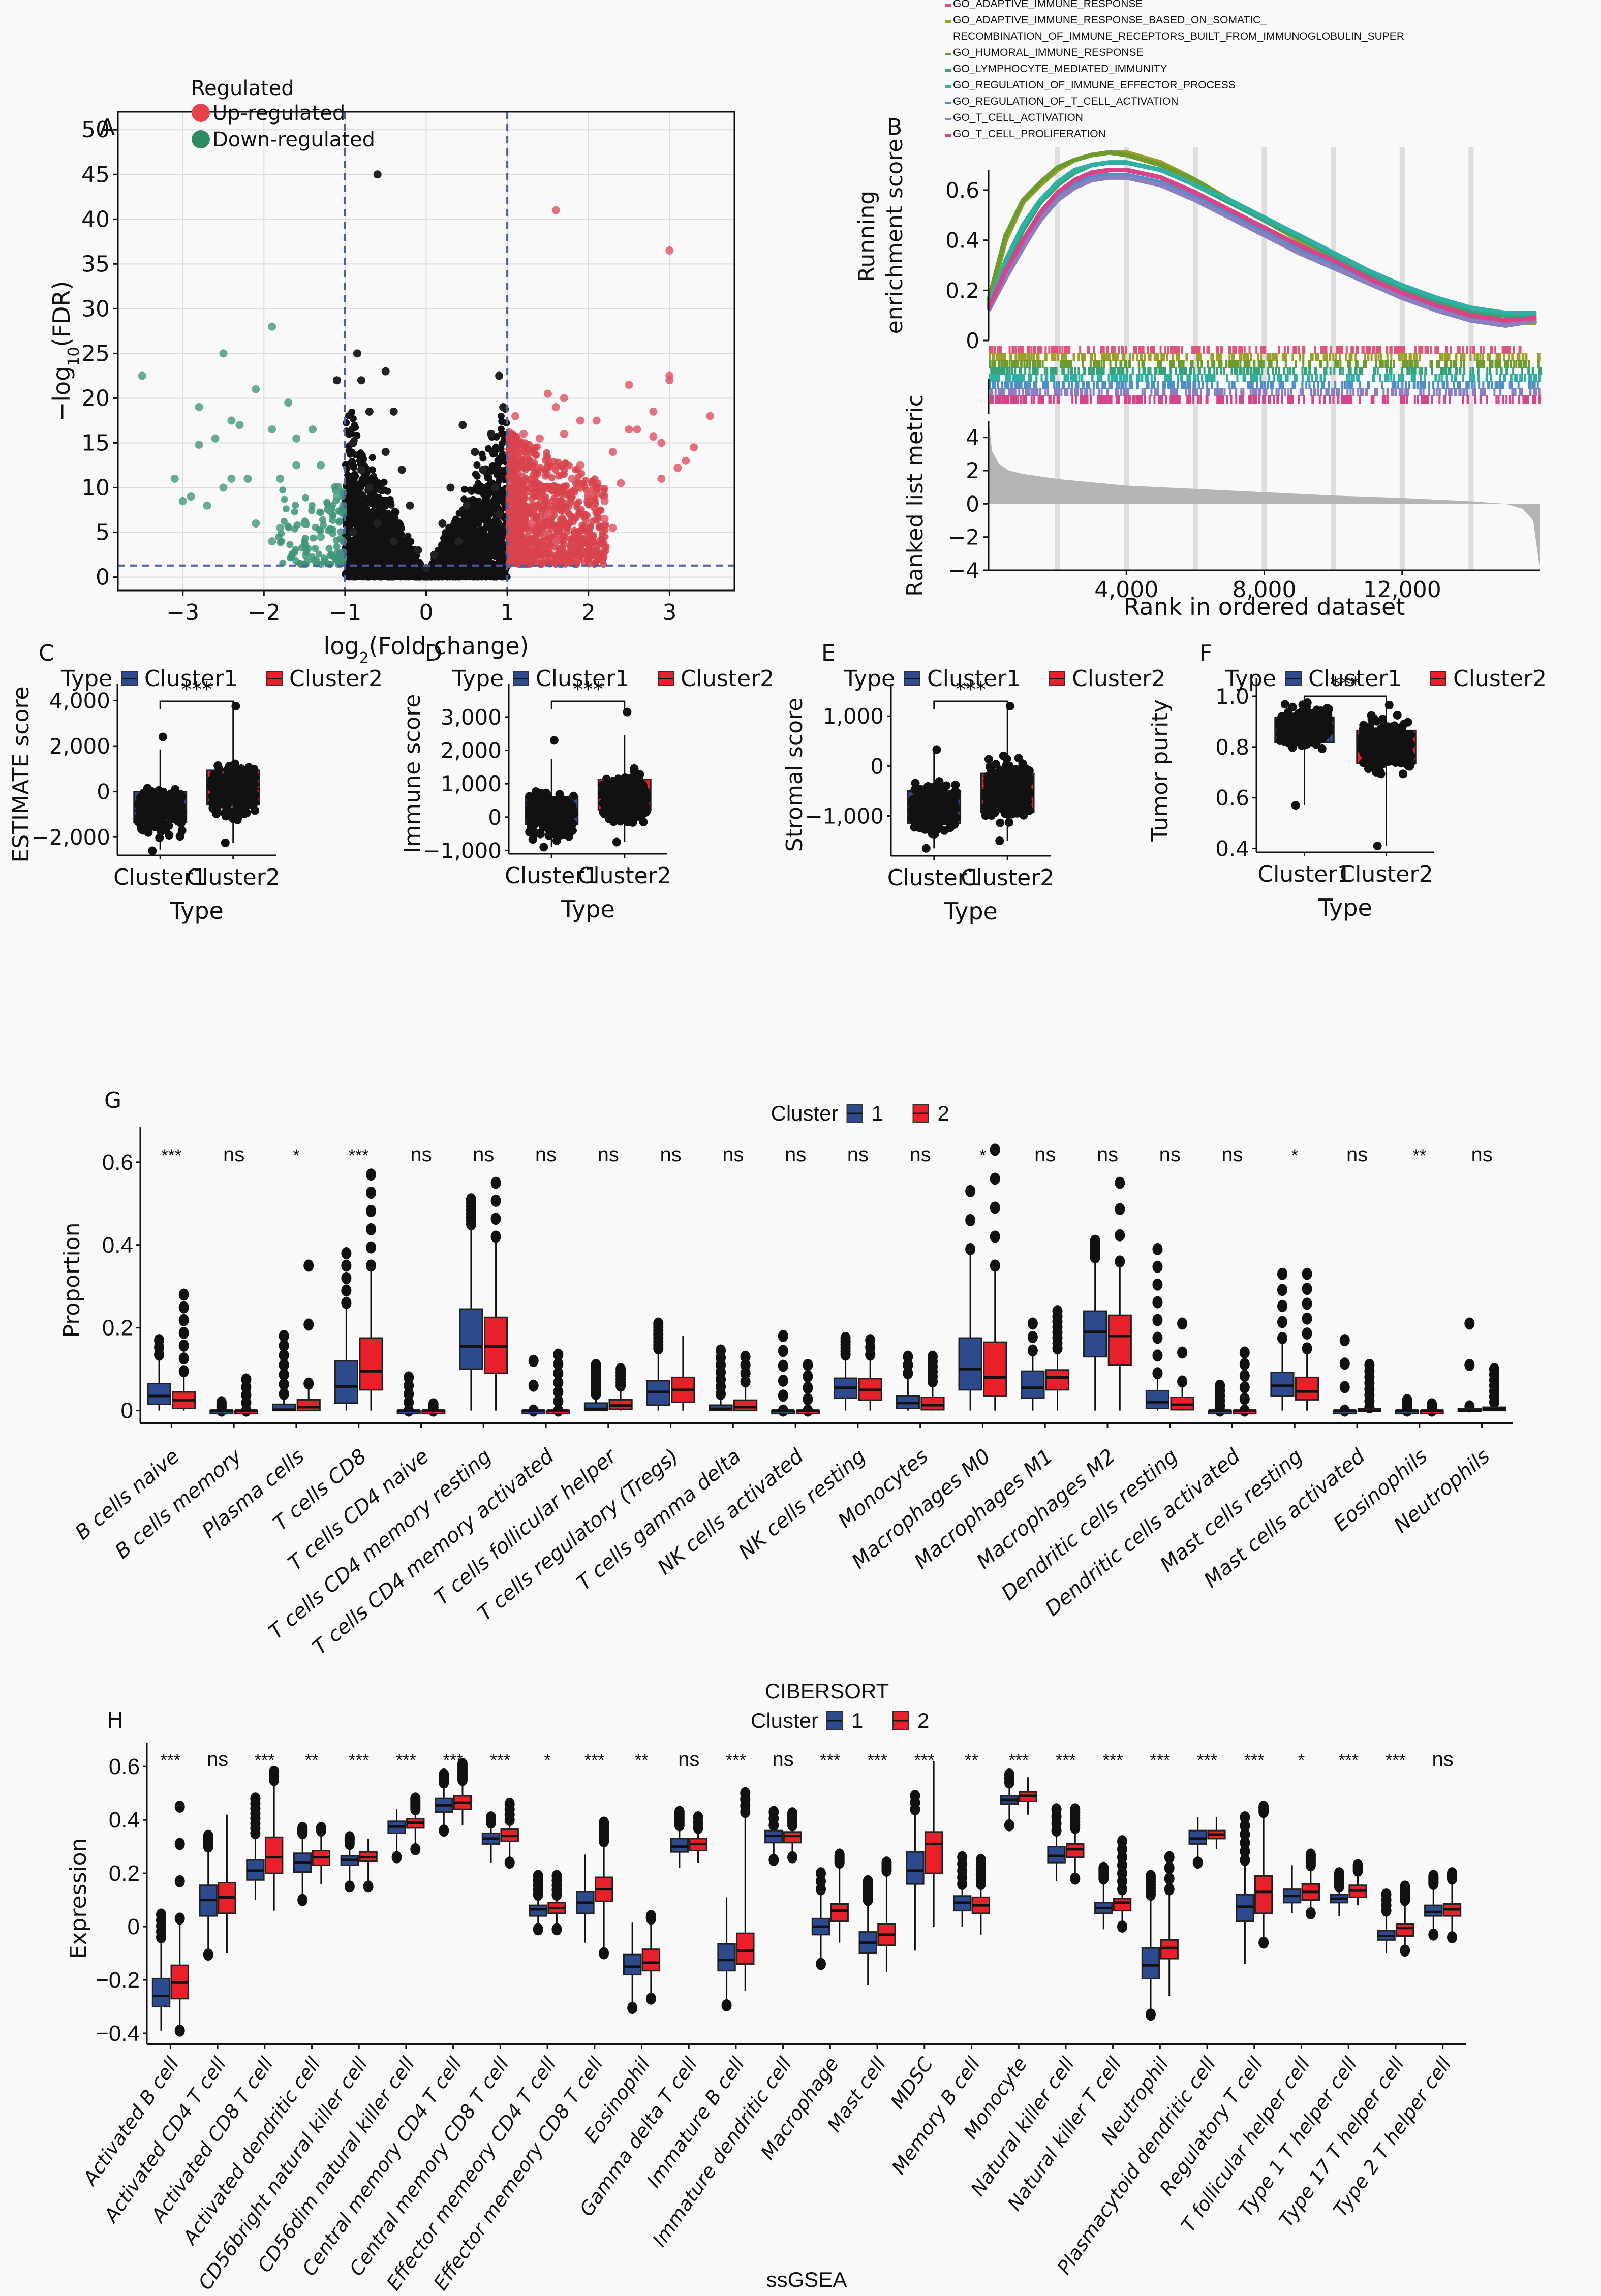 This screenshot has height=2296, width=1601. What do you see at coordinates (95, 488) in the screenshot?
I see `y-tick-label: 10` at bounding box center [95, 488].